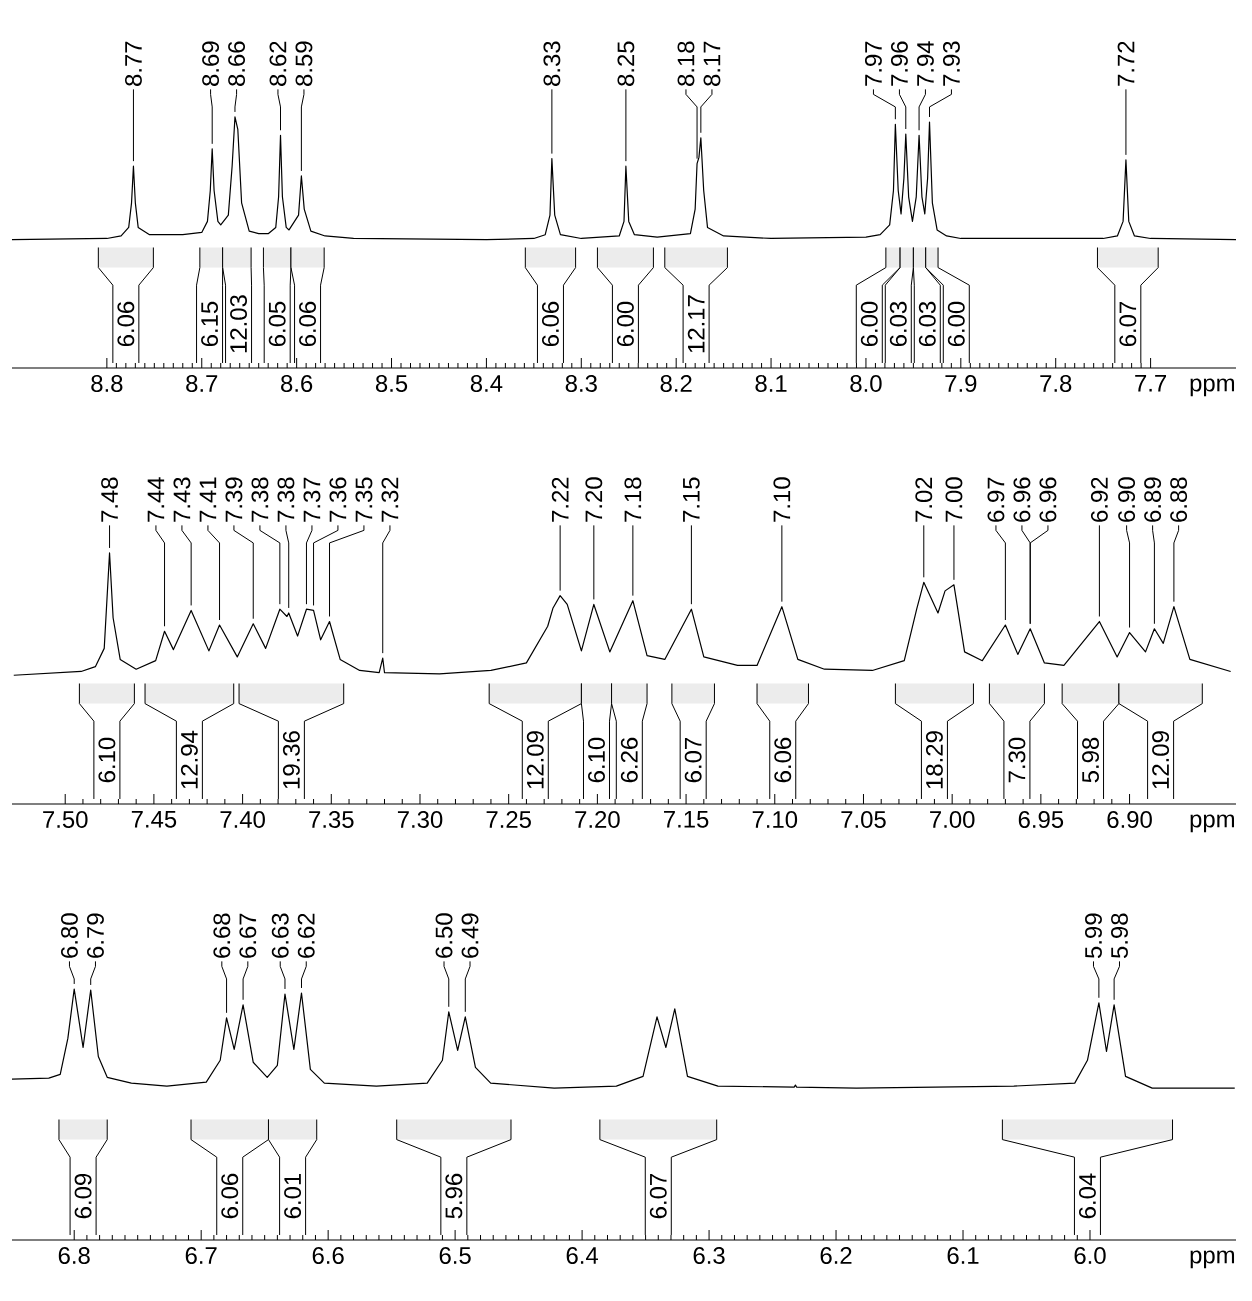  Describe the element at coordinates (951, 63) in the screenshot. I see `annotation: 7.93` at that location.